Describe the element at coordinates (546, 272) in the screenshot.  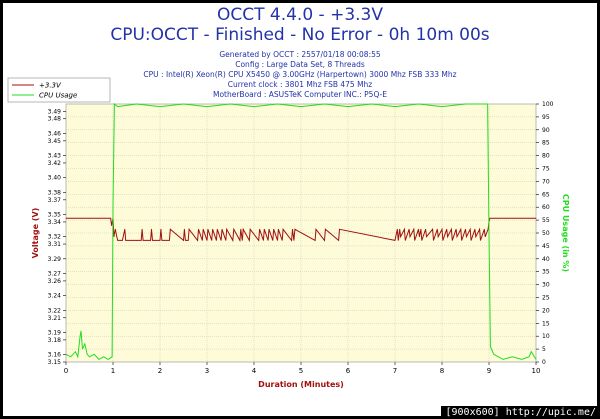
I see `y2-tick-label: 35` at that location.